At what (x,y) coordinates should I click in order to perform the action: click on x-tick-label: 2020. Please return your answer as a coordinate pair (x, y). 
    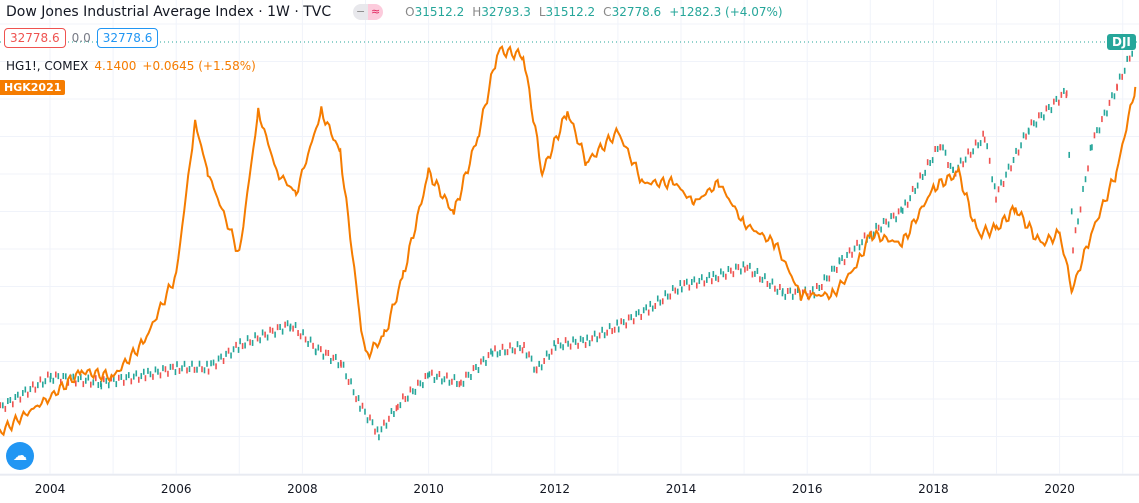
    Looking at the image, I should click on (1059, 489).